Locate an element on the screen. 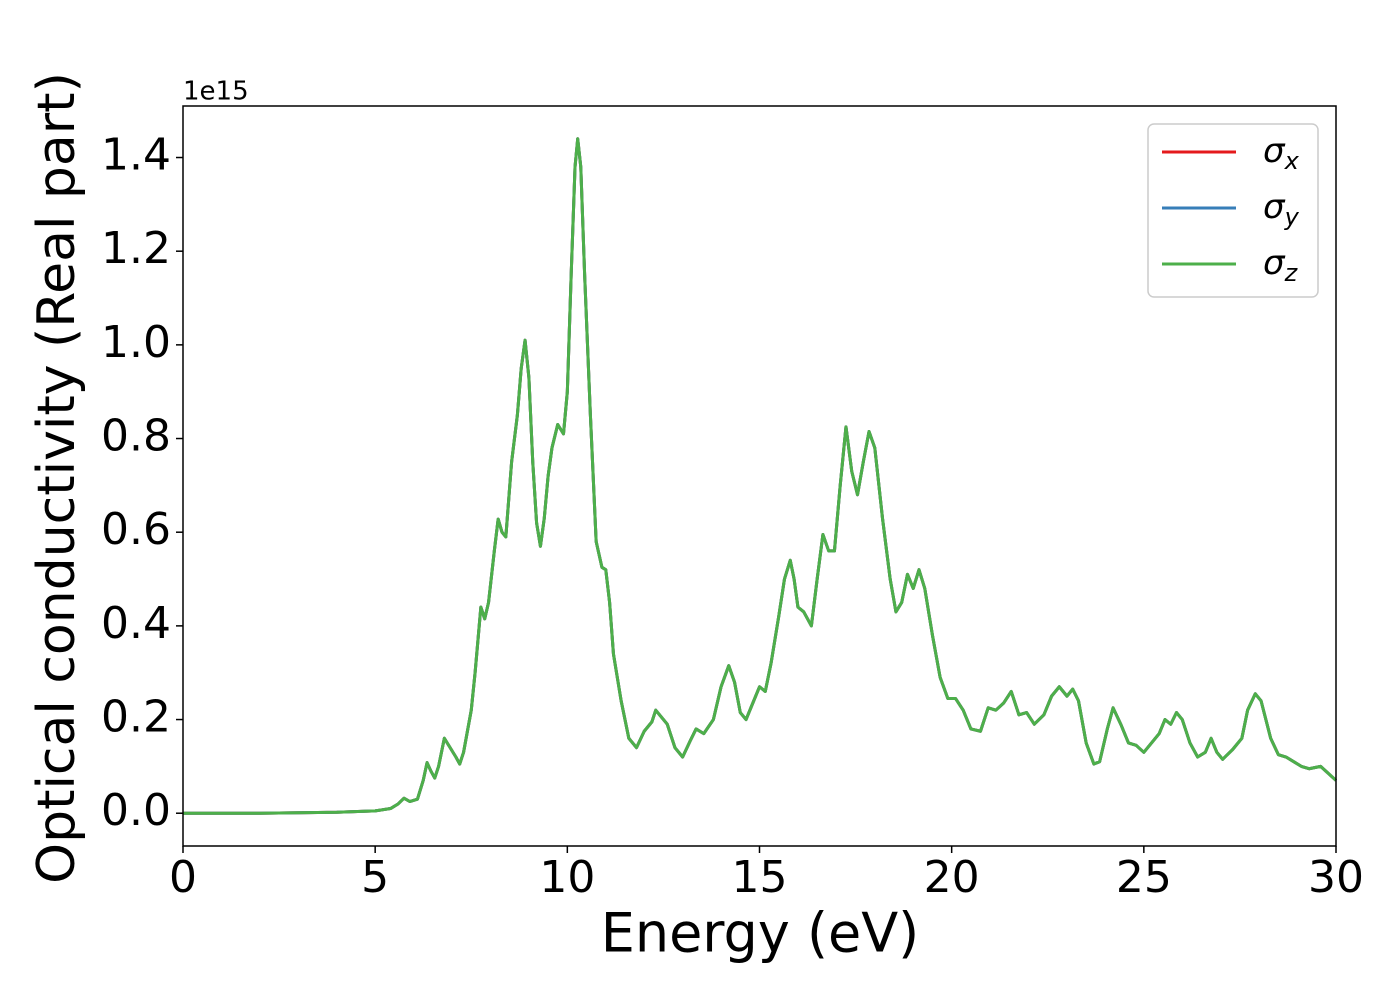 This screenshot has height=1000, width=1400. x-tick-label: 5 is located at coordinates (375, 877).